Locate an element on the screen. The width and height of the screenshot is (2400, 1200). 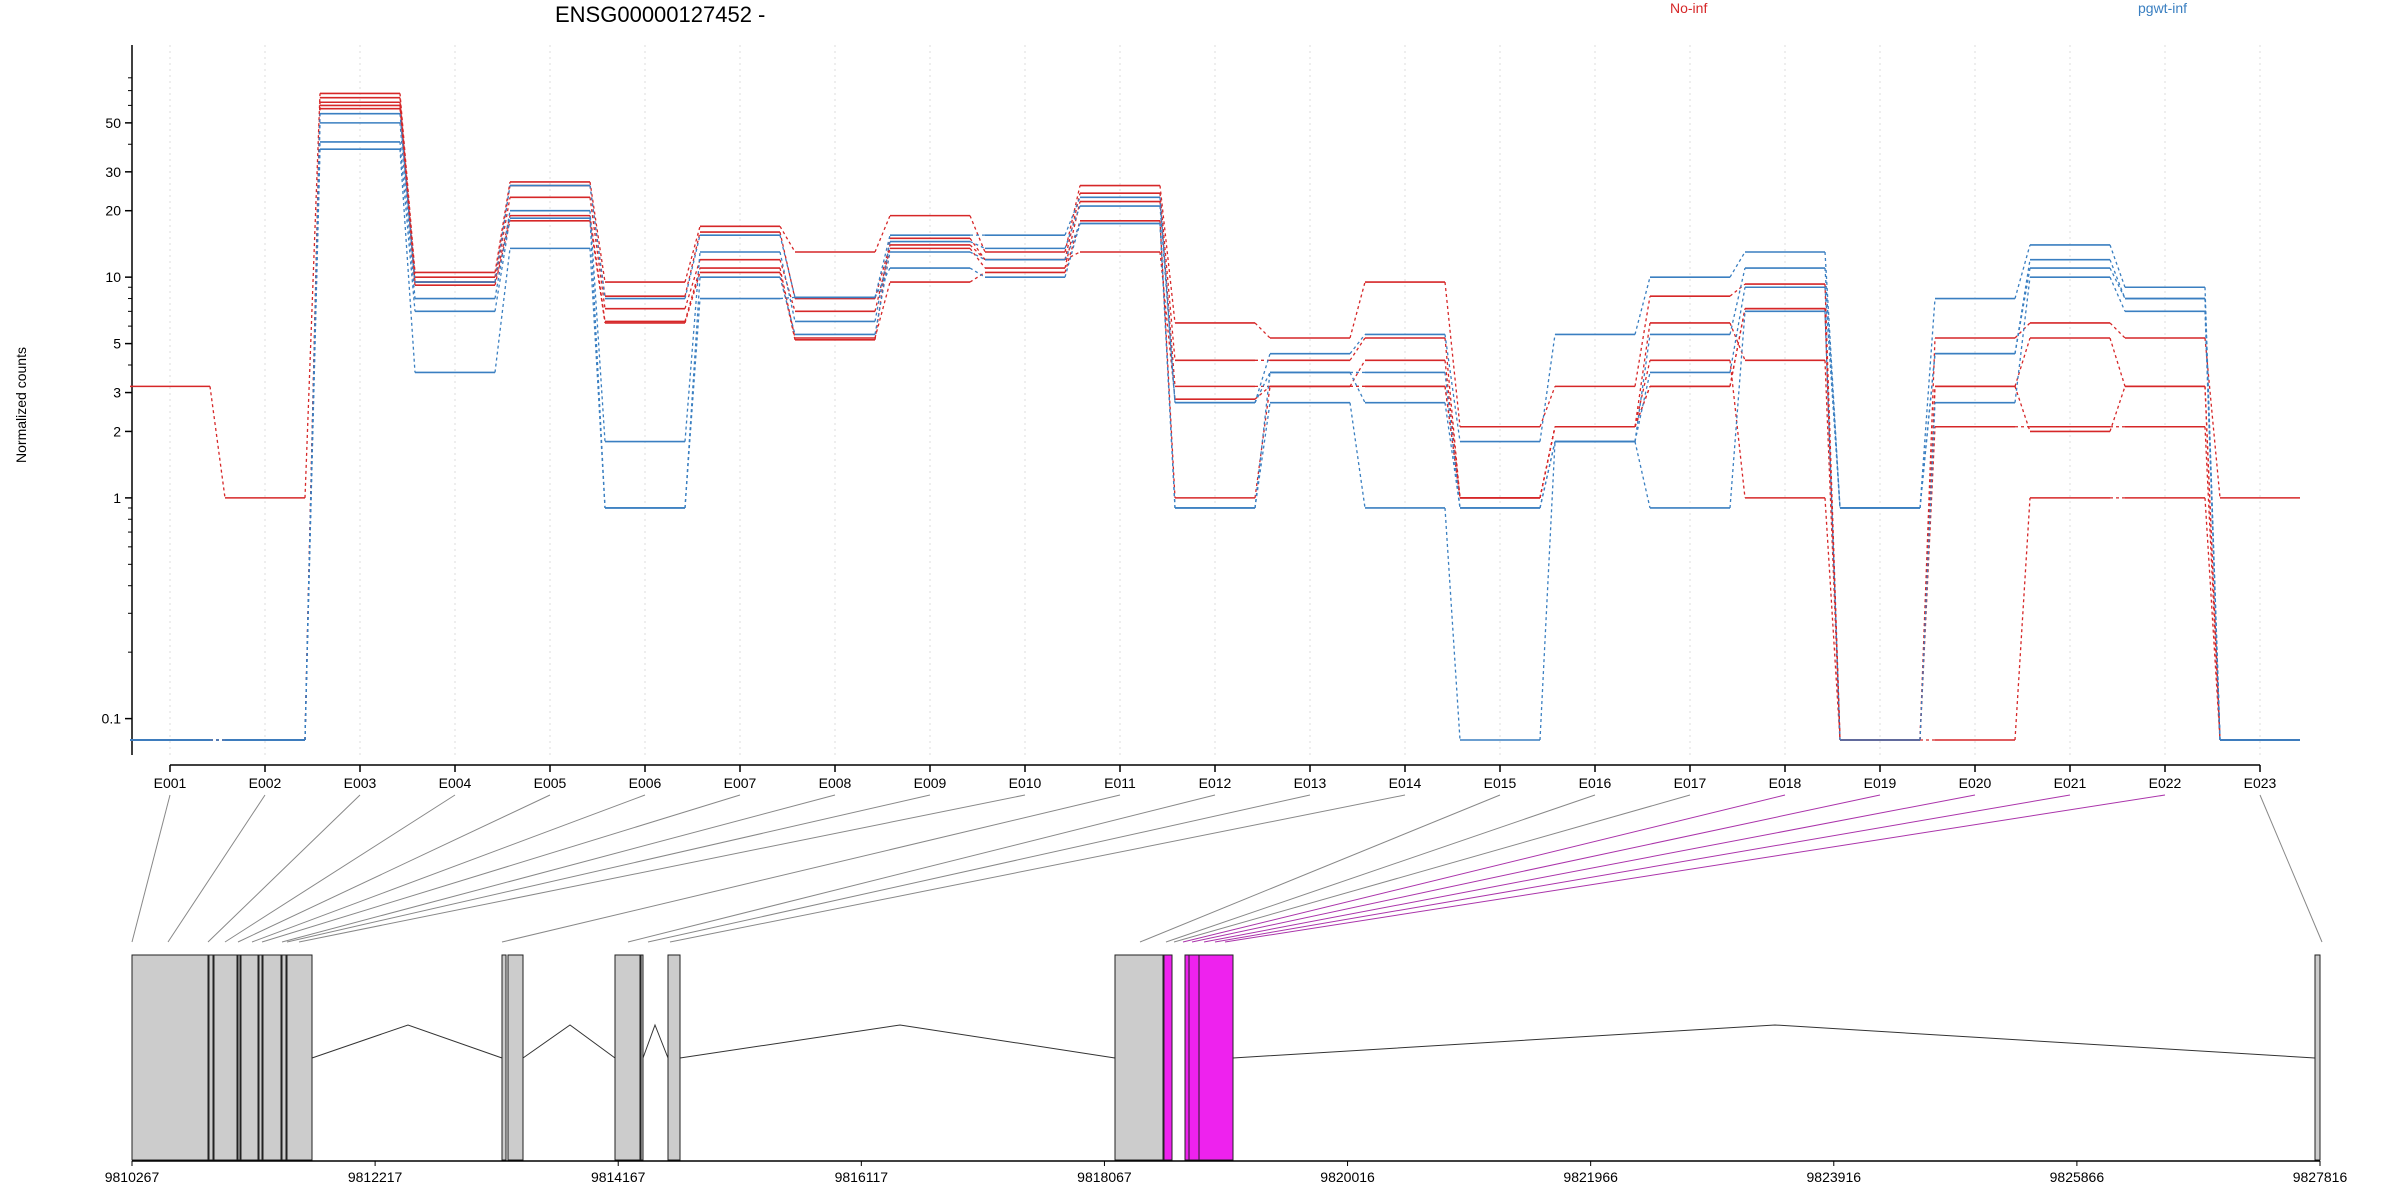
genome-tick-label: 9812217 is located at coordinates (375, 1177).